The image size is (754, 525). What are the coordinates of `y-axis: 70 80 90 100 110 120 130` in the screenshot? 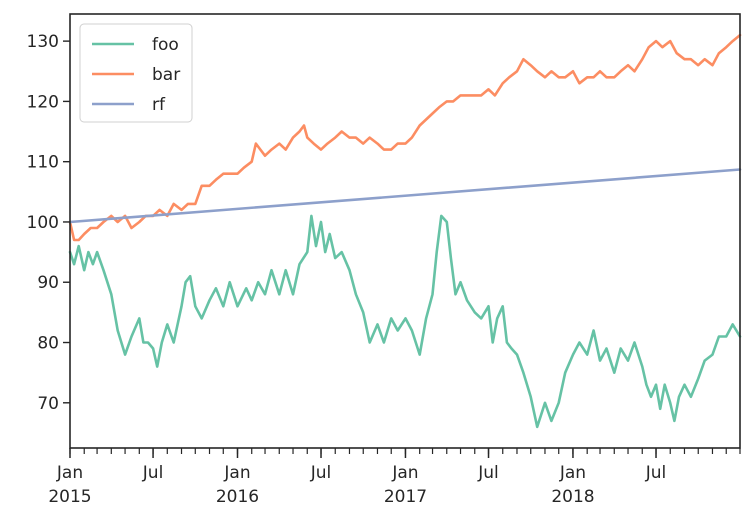 It's located at (48, 223).